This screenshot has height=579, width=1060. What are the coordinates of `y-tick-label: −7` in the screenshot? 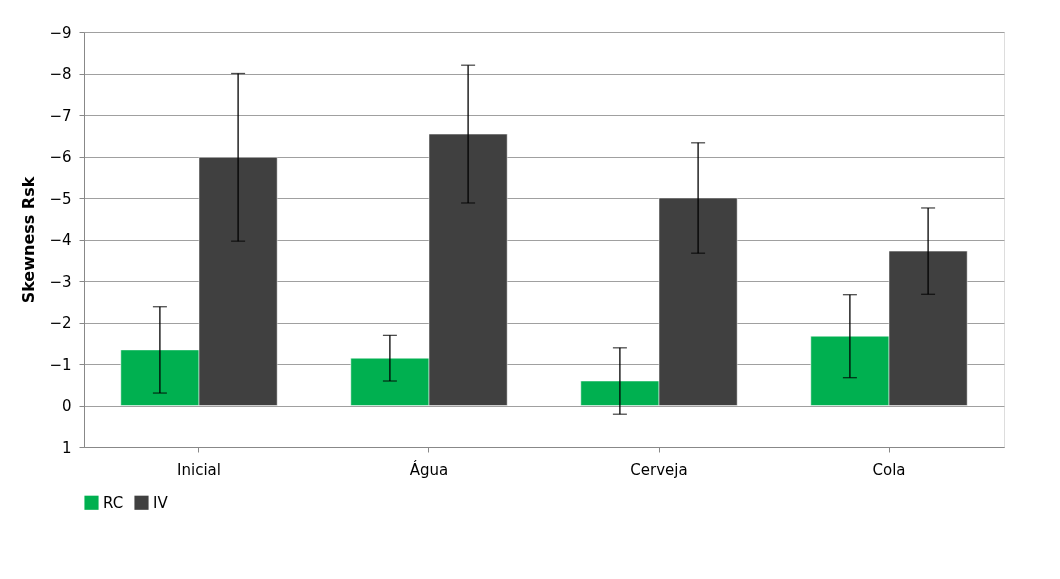 It's located at (60, 115).